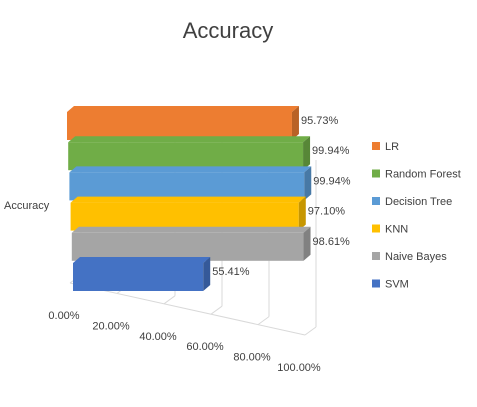  I want to click on x-tick-label: 100.00%, so click(299, 368).